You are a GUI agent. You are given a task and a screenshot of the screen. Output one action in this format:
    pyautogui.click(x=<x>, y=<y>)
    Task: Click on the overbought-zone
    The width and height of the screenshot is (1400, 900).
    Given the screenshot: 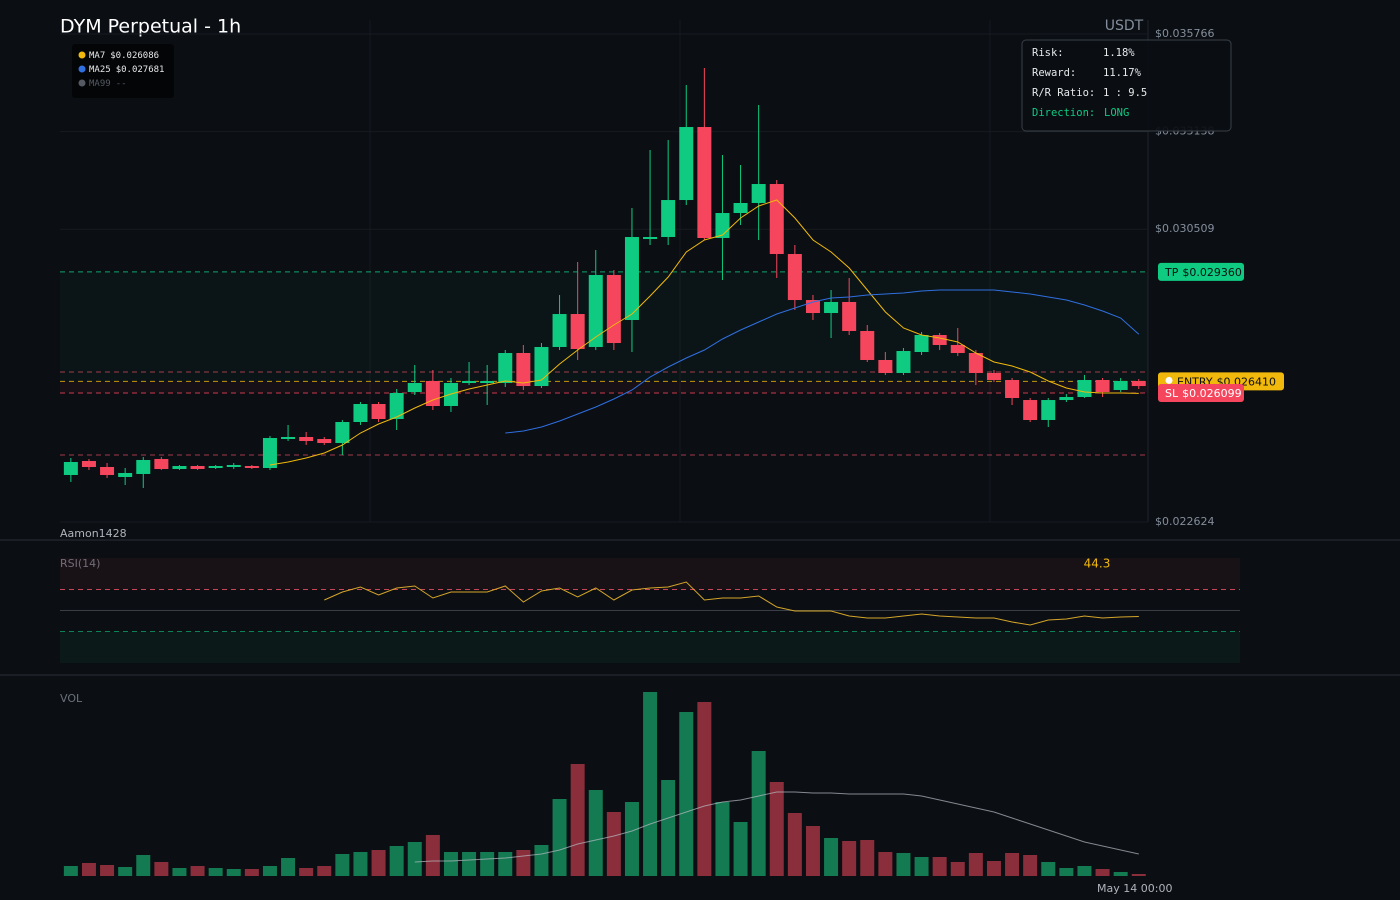 What is the action you would take?
    pyautogui.click(x=650, y=574)
    